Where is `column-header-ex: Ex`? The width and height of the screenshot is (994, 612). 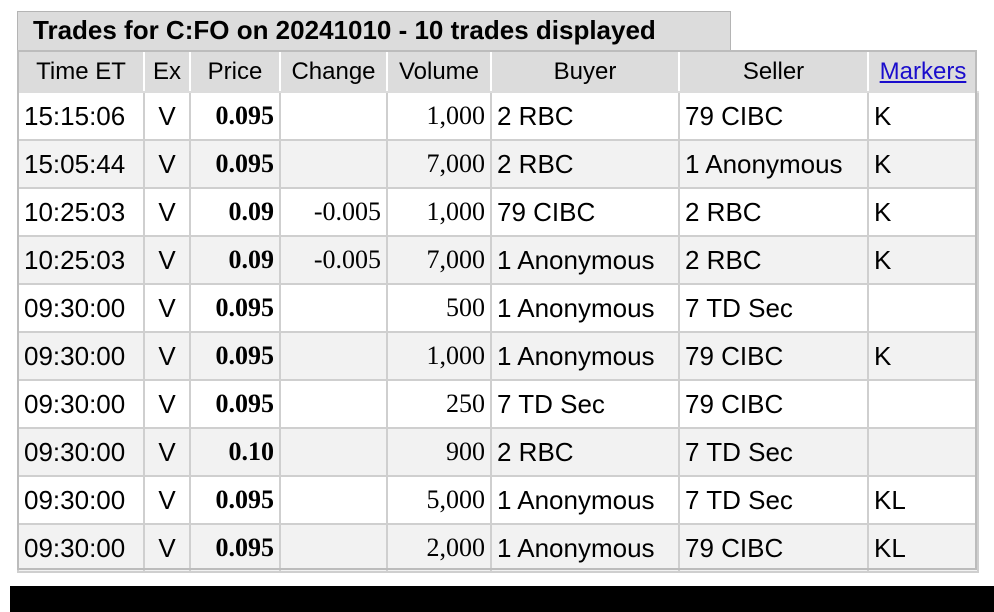 column-header-ex: Ex is located at coordinates (167, 71).